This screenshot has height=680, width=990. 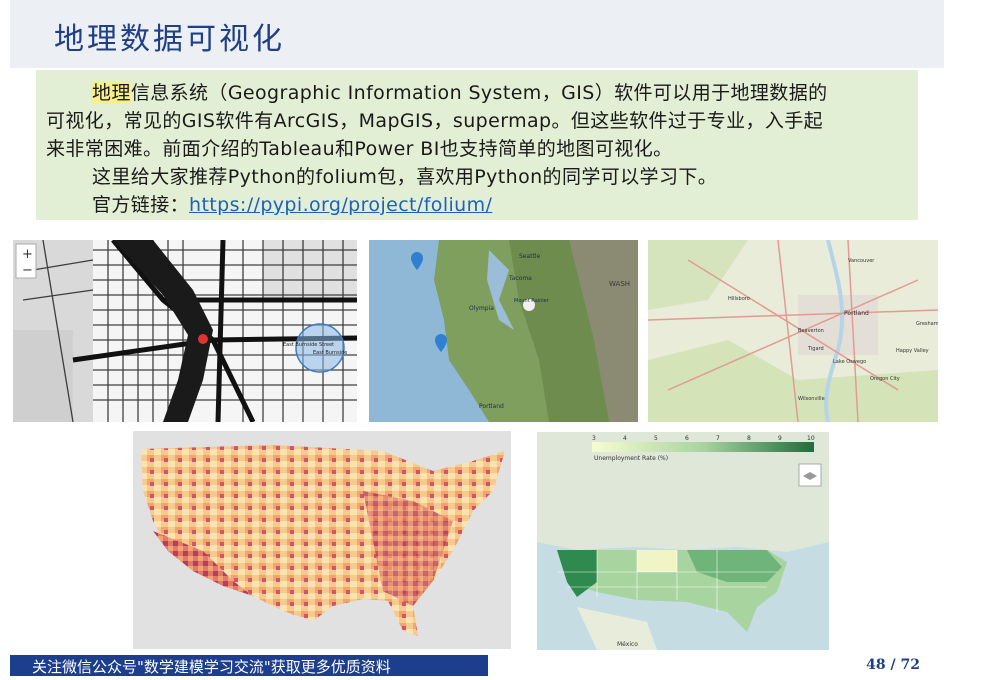 I want to click on svg-text: Seattle, so click(x=530, y=256).